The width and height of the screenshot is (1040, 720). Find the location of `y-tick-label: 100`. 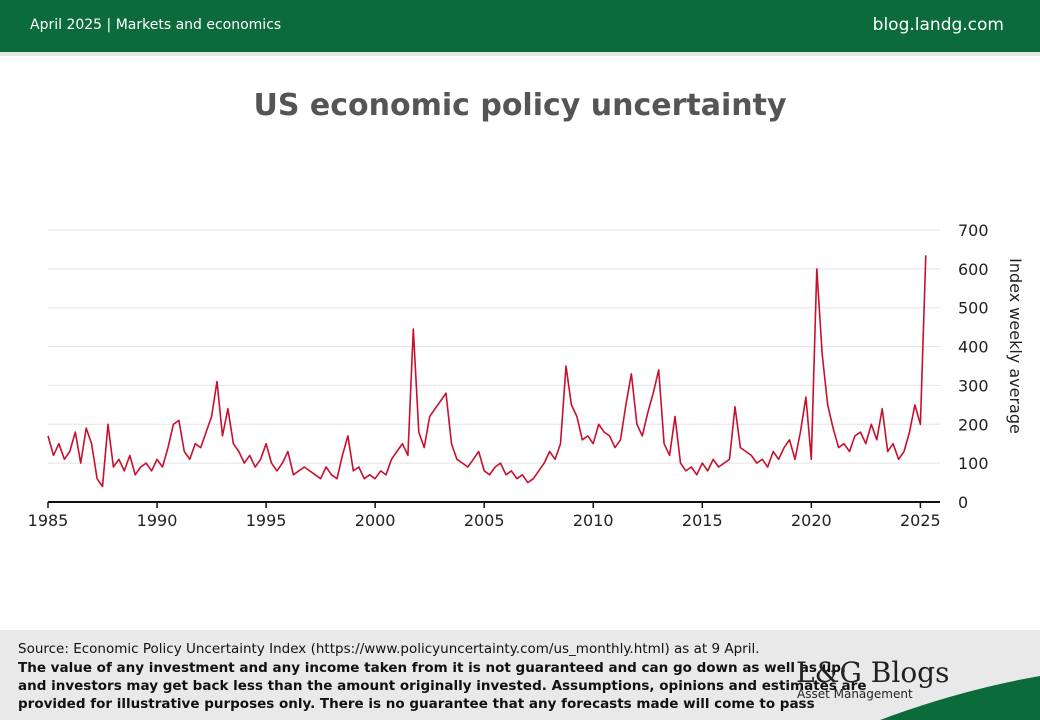

y-tick-label: 100 is located at coordinates (973, 463).